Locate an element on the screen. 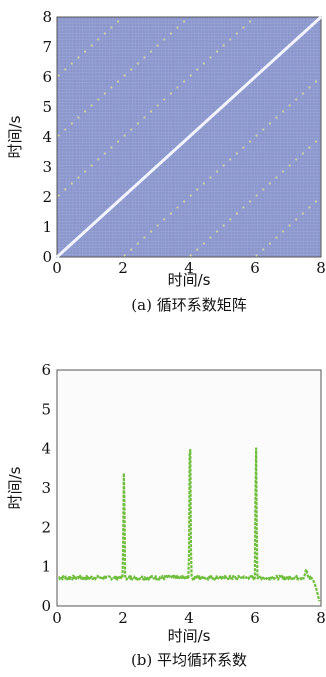  average-y-tick-label: 3 is located at coordinates (46, 488).